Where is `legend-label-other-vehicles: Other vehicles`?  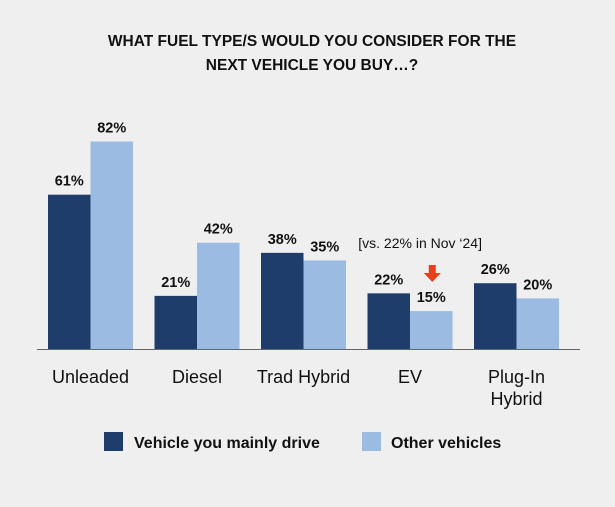
legend-label-other-vehicles: Other vehicles is located at coordinates (446, 443).